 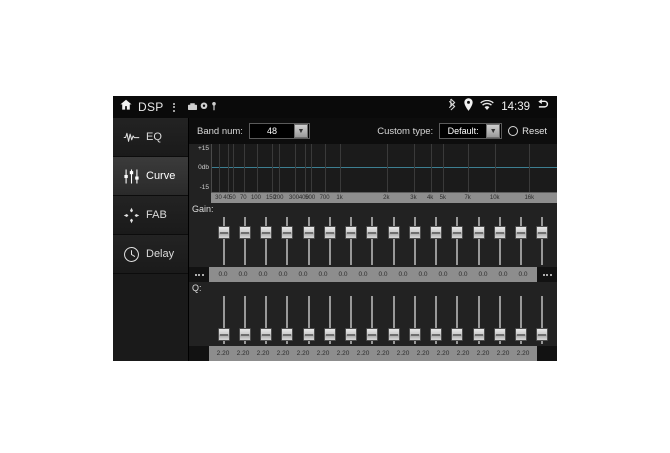 What do you see at coordinates (279, 131) in the screenshot?
I see `band-num-select: 48 ▼` at bounding box center [279, 131].